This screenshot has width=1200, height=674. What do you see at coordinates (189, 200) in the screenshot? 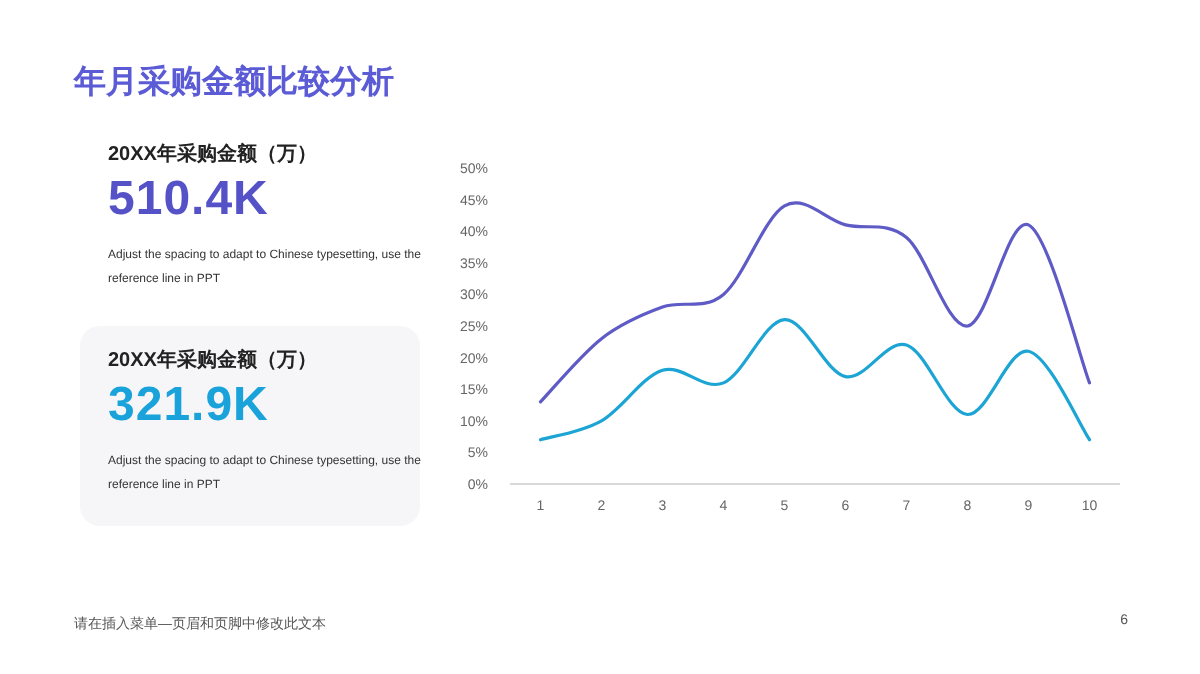
I see `text: 510.4K` at bounding box center [189, 200].